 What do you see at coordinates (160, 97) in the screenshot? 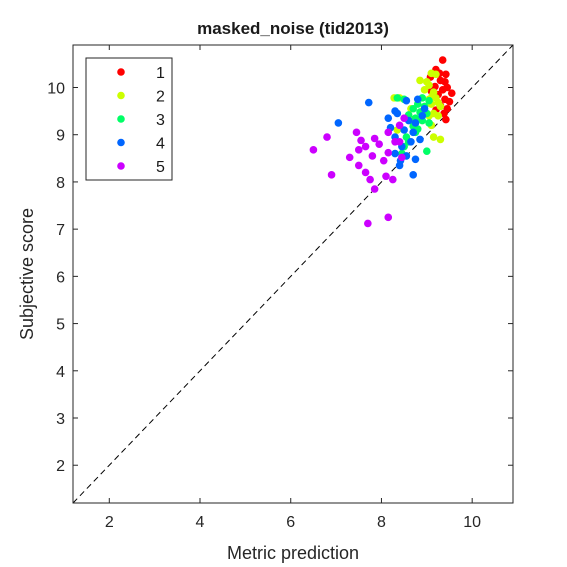
I see `legend-label-2: 2` at bounding box center [160, 97].